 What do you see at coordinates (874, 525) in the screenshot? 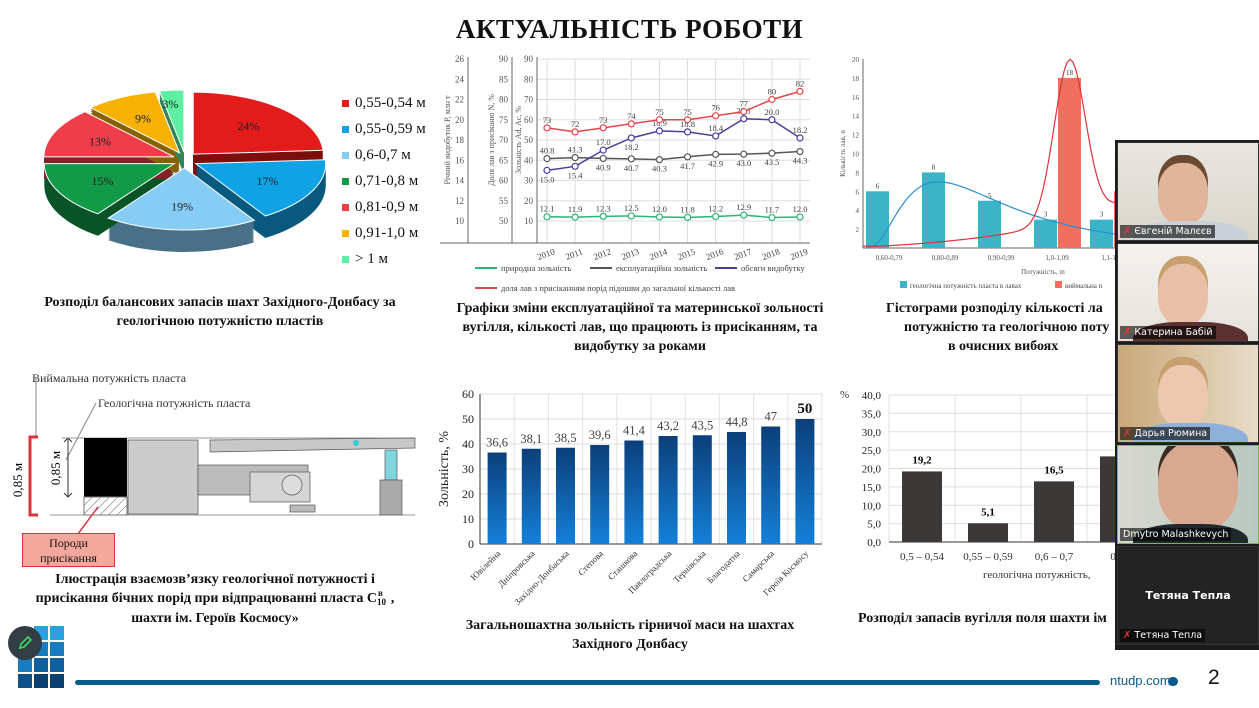
I see `y-tick-label: 5,0` at bounding box center [874, 525].